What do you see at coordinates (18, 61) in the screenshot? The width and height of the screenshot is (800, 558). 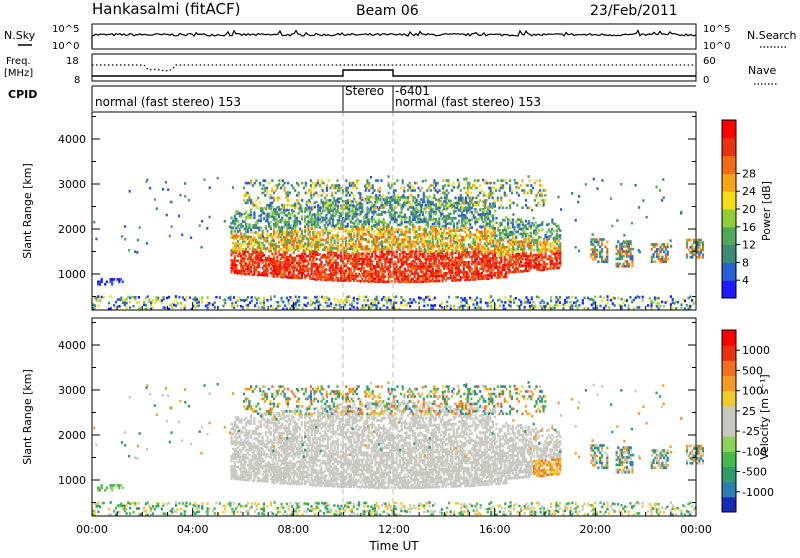 I see `freq-label-line1: Freq.` at bounding box center [18, 61].